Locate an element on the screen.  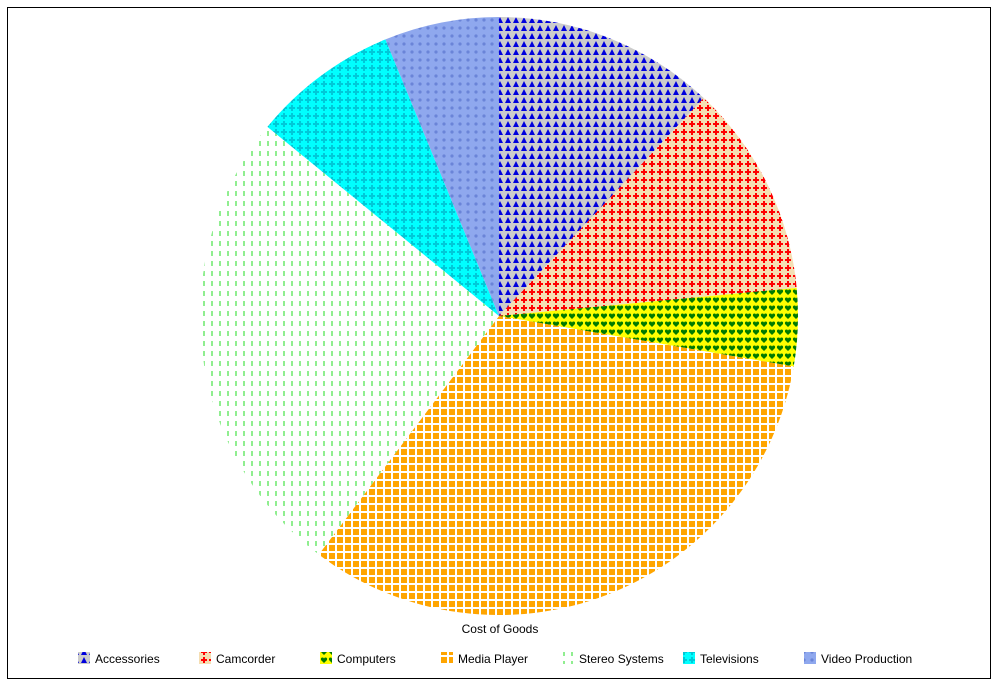
legend-label: Video Production is located at coordinates (866, 659).